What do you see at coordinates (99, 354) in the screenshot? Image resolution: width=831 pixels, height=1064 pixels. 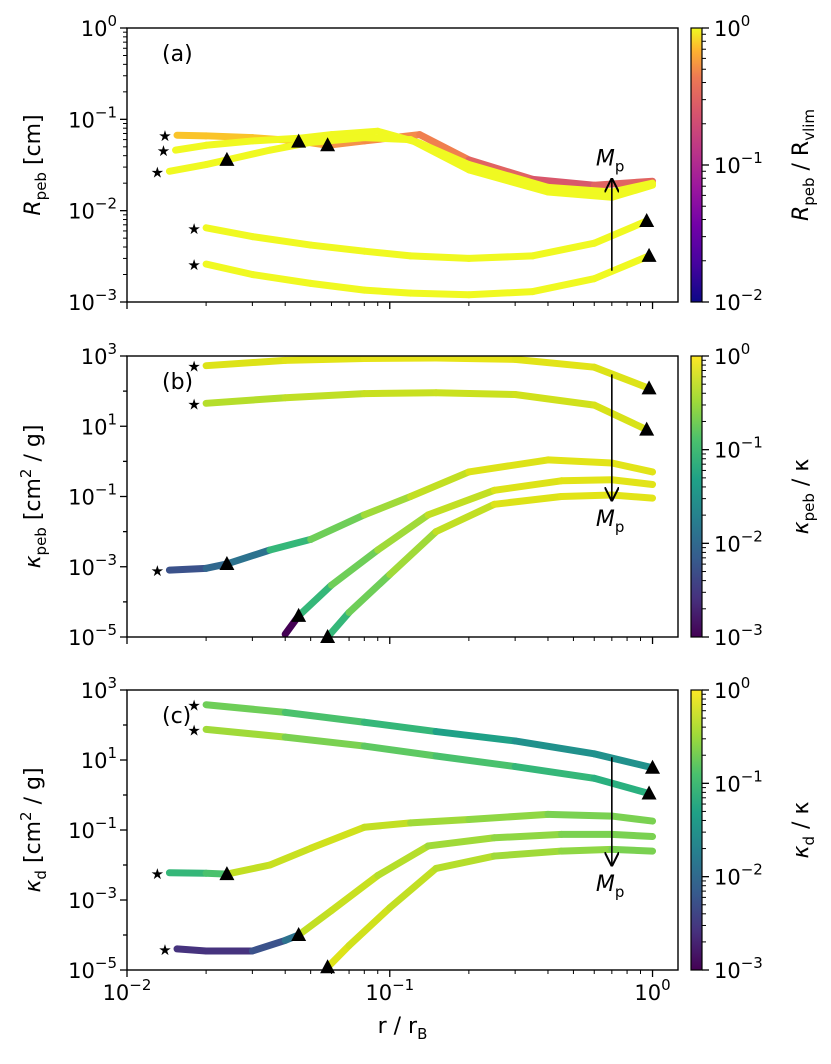 I see `y-tick-label: 10³` at bounding box center [99, 354].